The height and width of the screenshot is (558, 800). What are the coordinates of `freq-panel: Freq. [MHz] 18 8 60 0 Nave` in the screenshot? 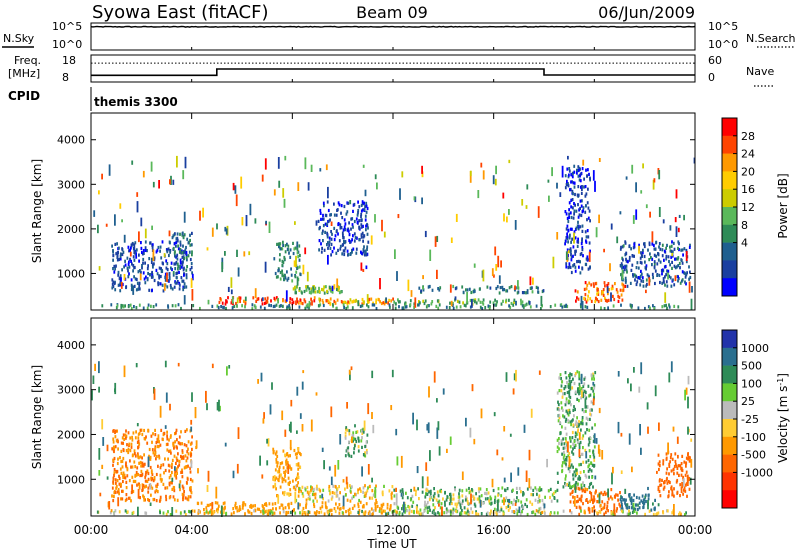 It's located at (391, 70).